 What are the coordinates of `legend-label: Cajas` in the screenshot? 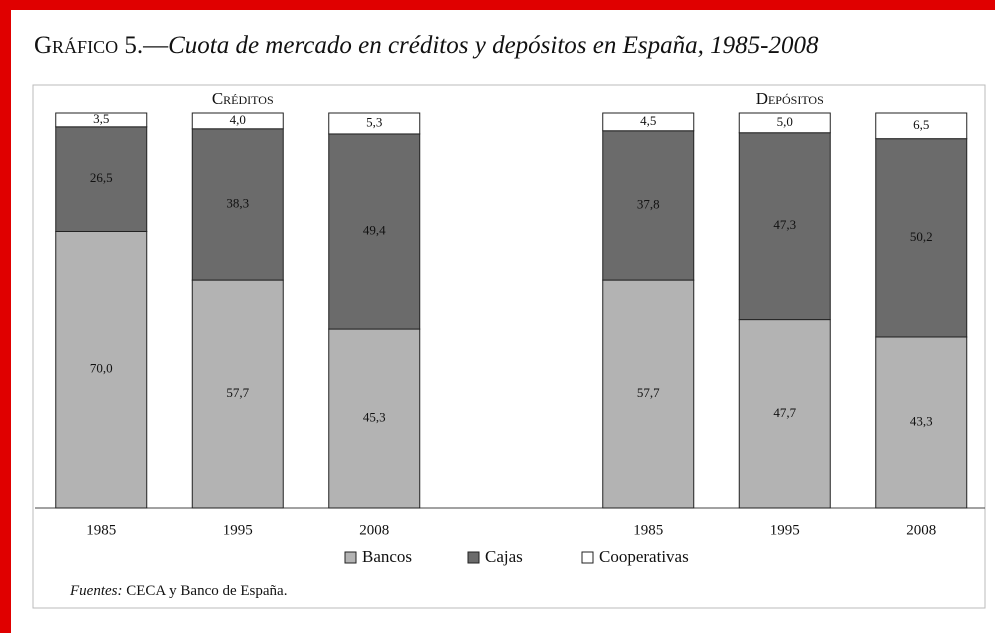 It's located at (504, 556).